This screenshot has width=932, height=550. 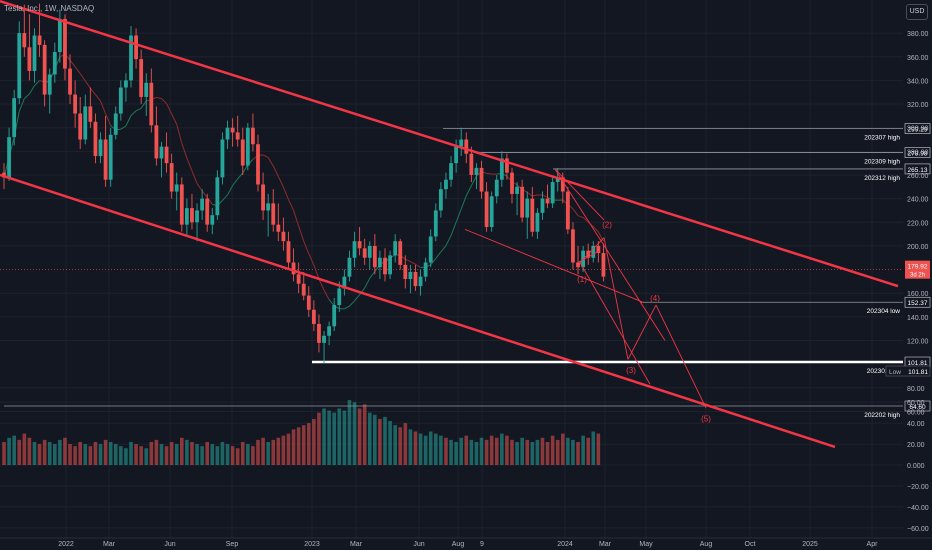 What do you see at coordinates (750, 544) in the screenshot?
I see `time-tick-label: Oct` at bounding box center [750, 544].